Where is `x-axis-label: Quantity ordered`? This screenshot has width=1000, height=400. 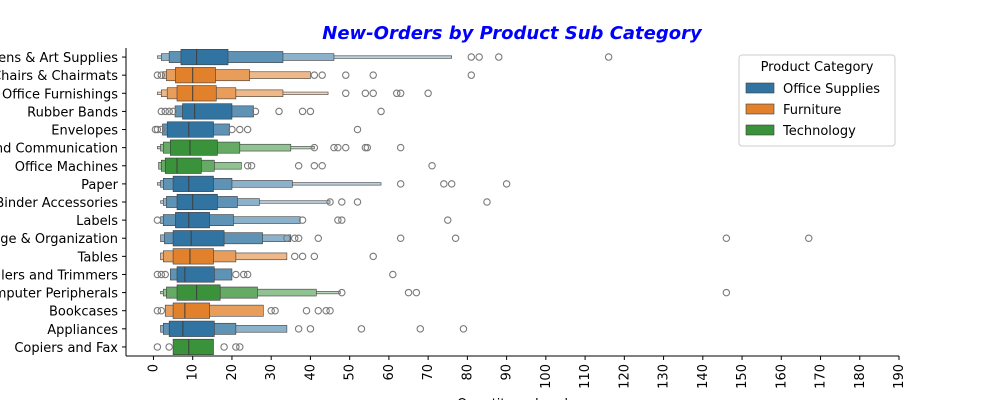 x-axis-label: Quantity ordered is located at coordinates (512, 398).